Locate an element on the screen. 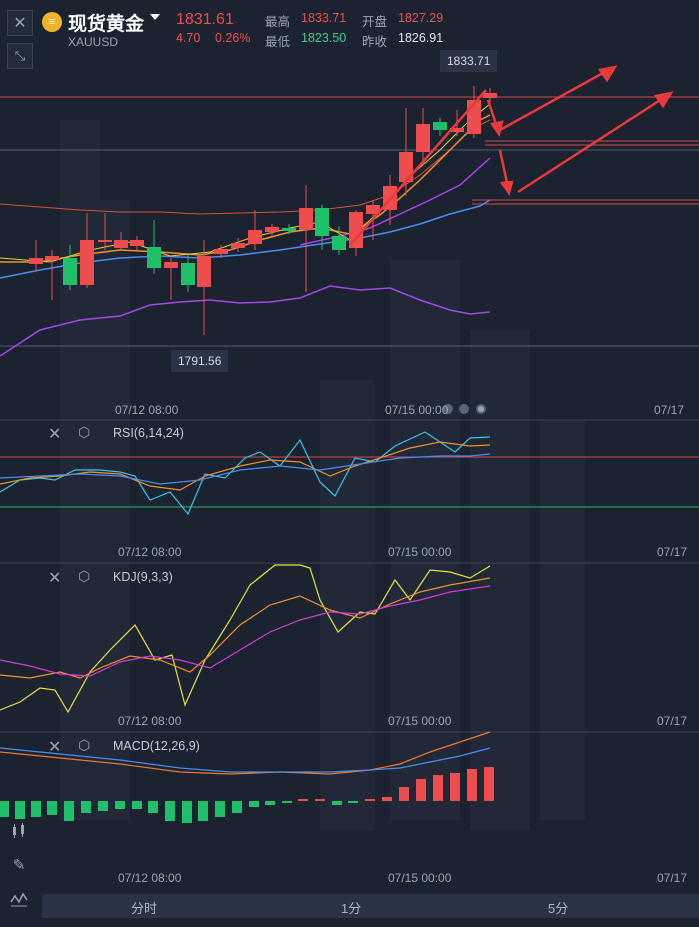 The image size is (699, 927). candlestick-icon is located at coordinates (19, 831).